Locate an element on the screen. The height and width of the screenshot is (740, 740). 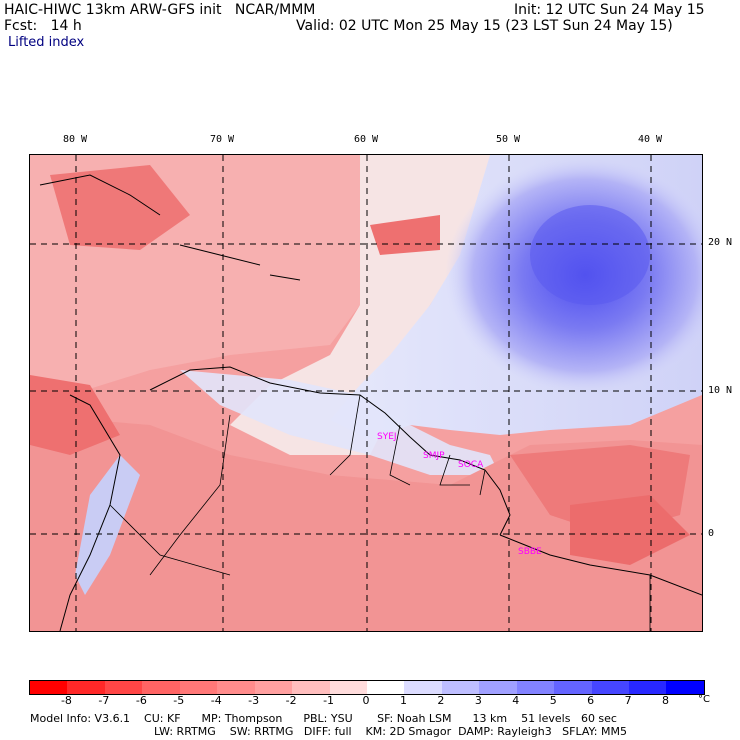
site-label-sbbe: SBBE is located at coordinates (530, 552).